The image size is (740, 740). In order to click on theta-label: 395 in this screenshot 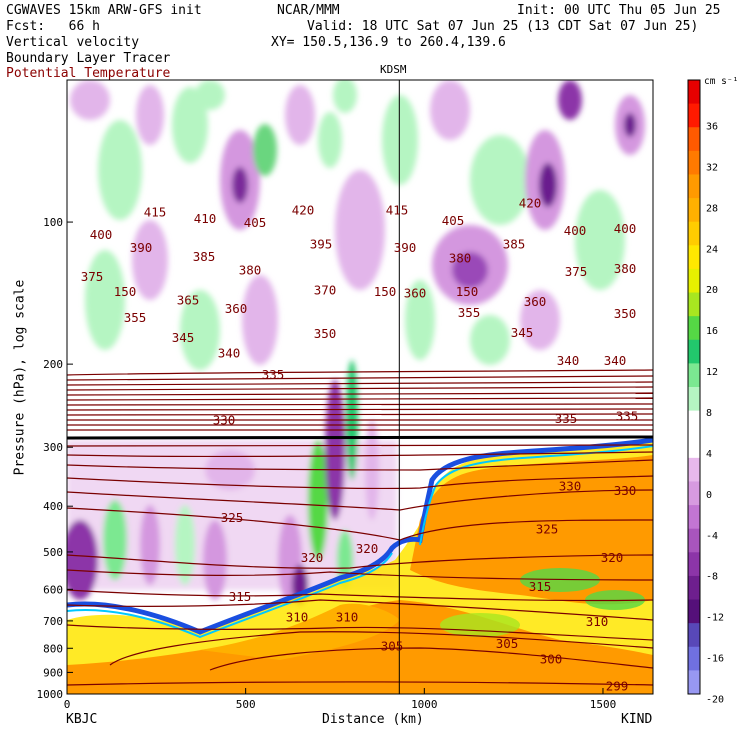, I will do `click(321, 243)`.